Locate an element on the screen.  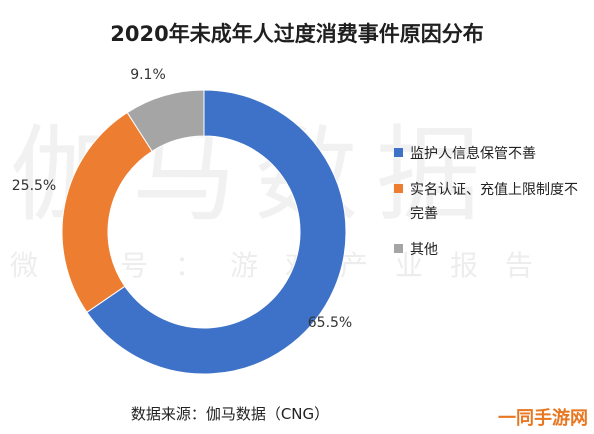
legend-label-guardian: 监护人信息保管不善 is located at coordinates (473, 154).